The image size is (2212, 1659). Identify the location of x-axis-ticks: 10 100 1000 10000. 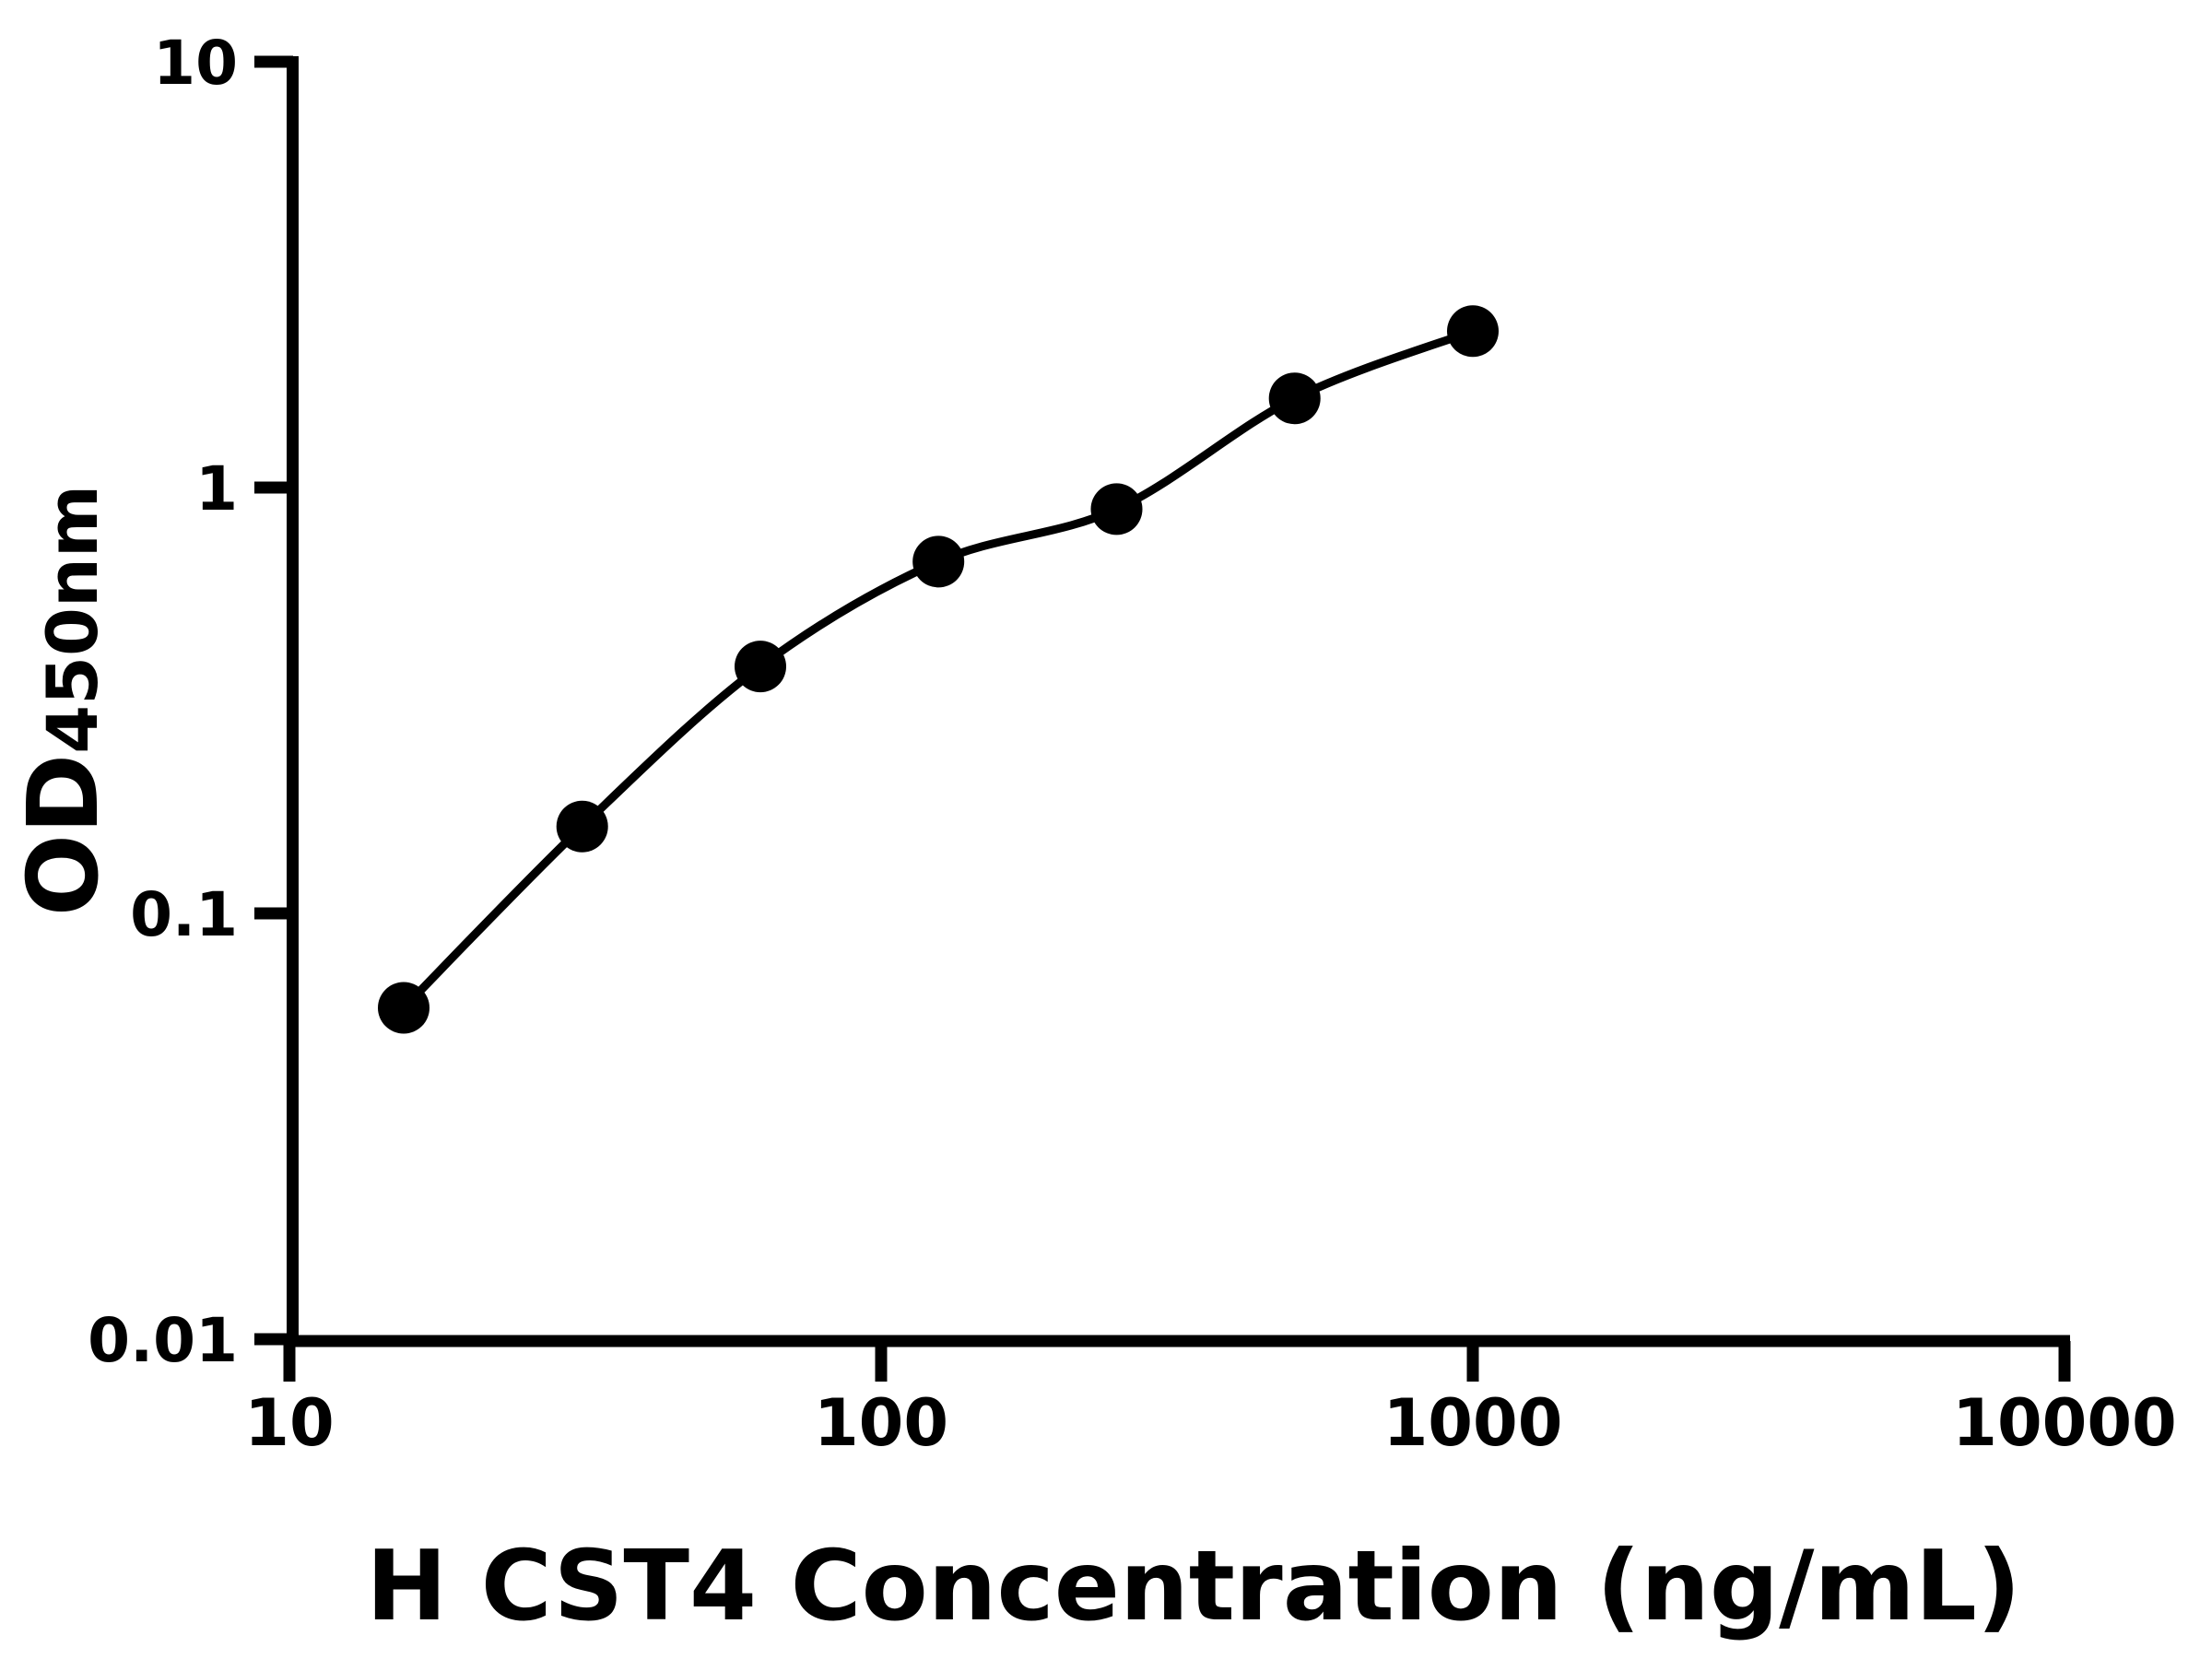
(1210, 1401).